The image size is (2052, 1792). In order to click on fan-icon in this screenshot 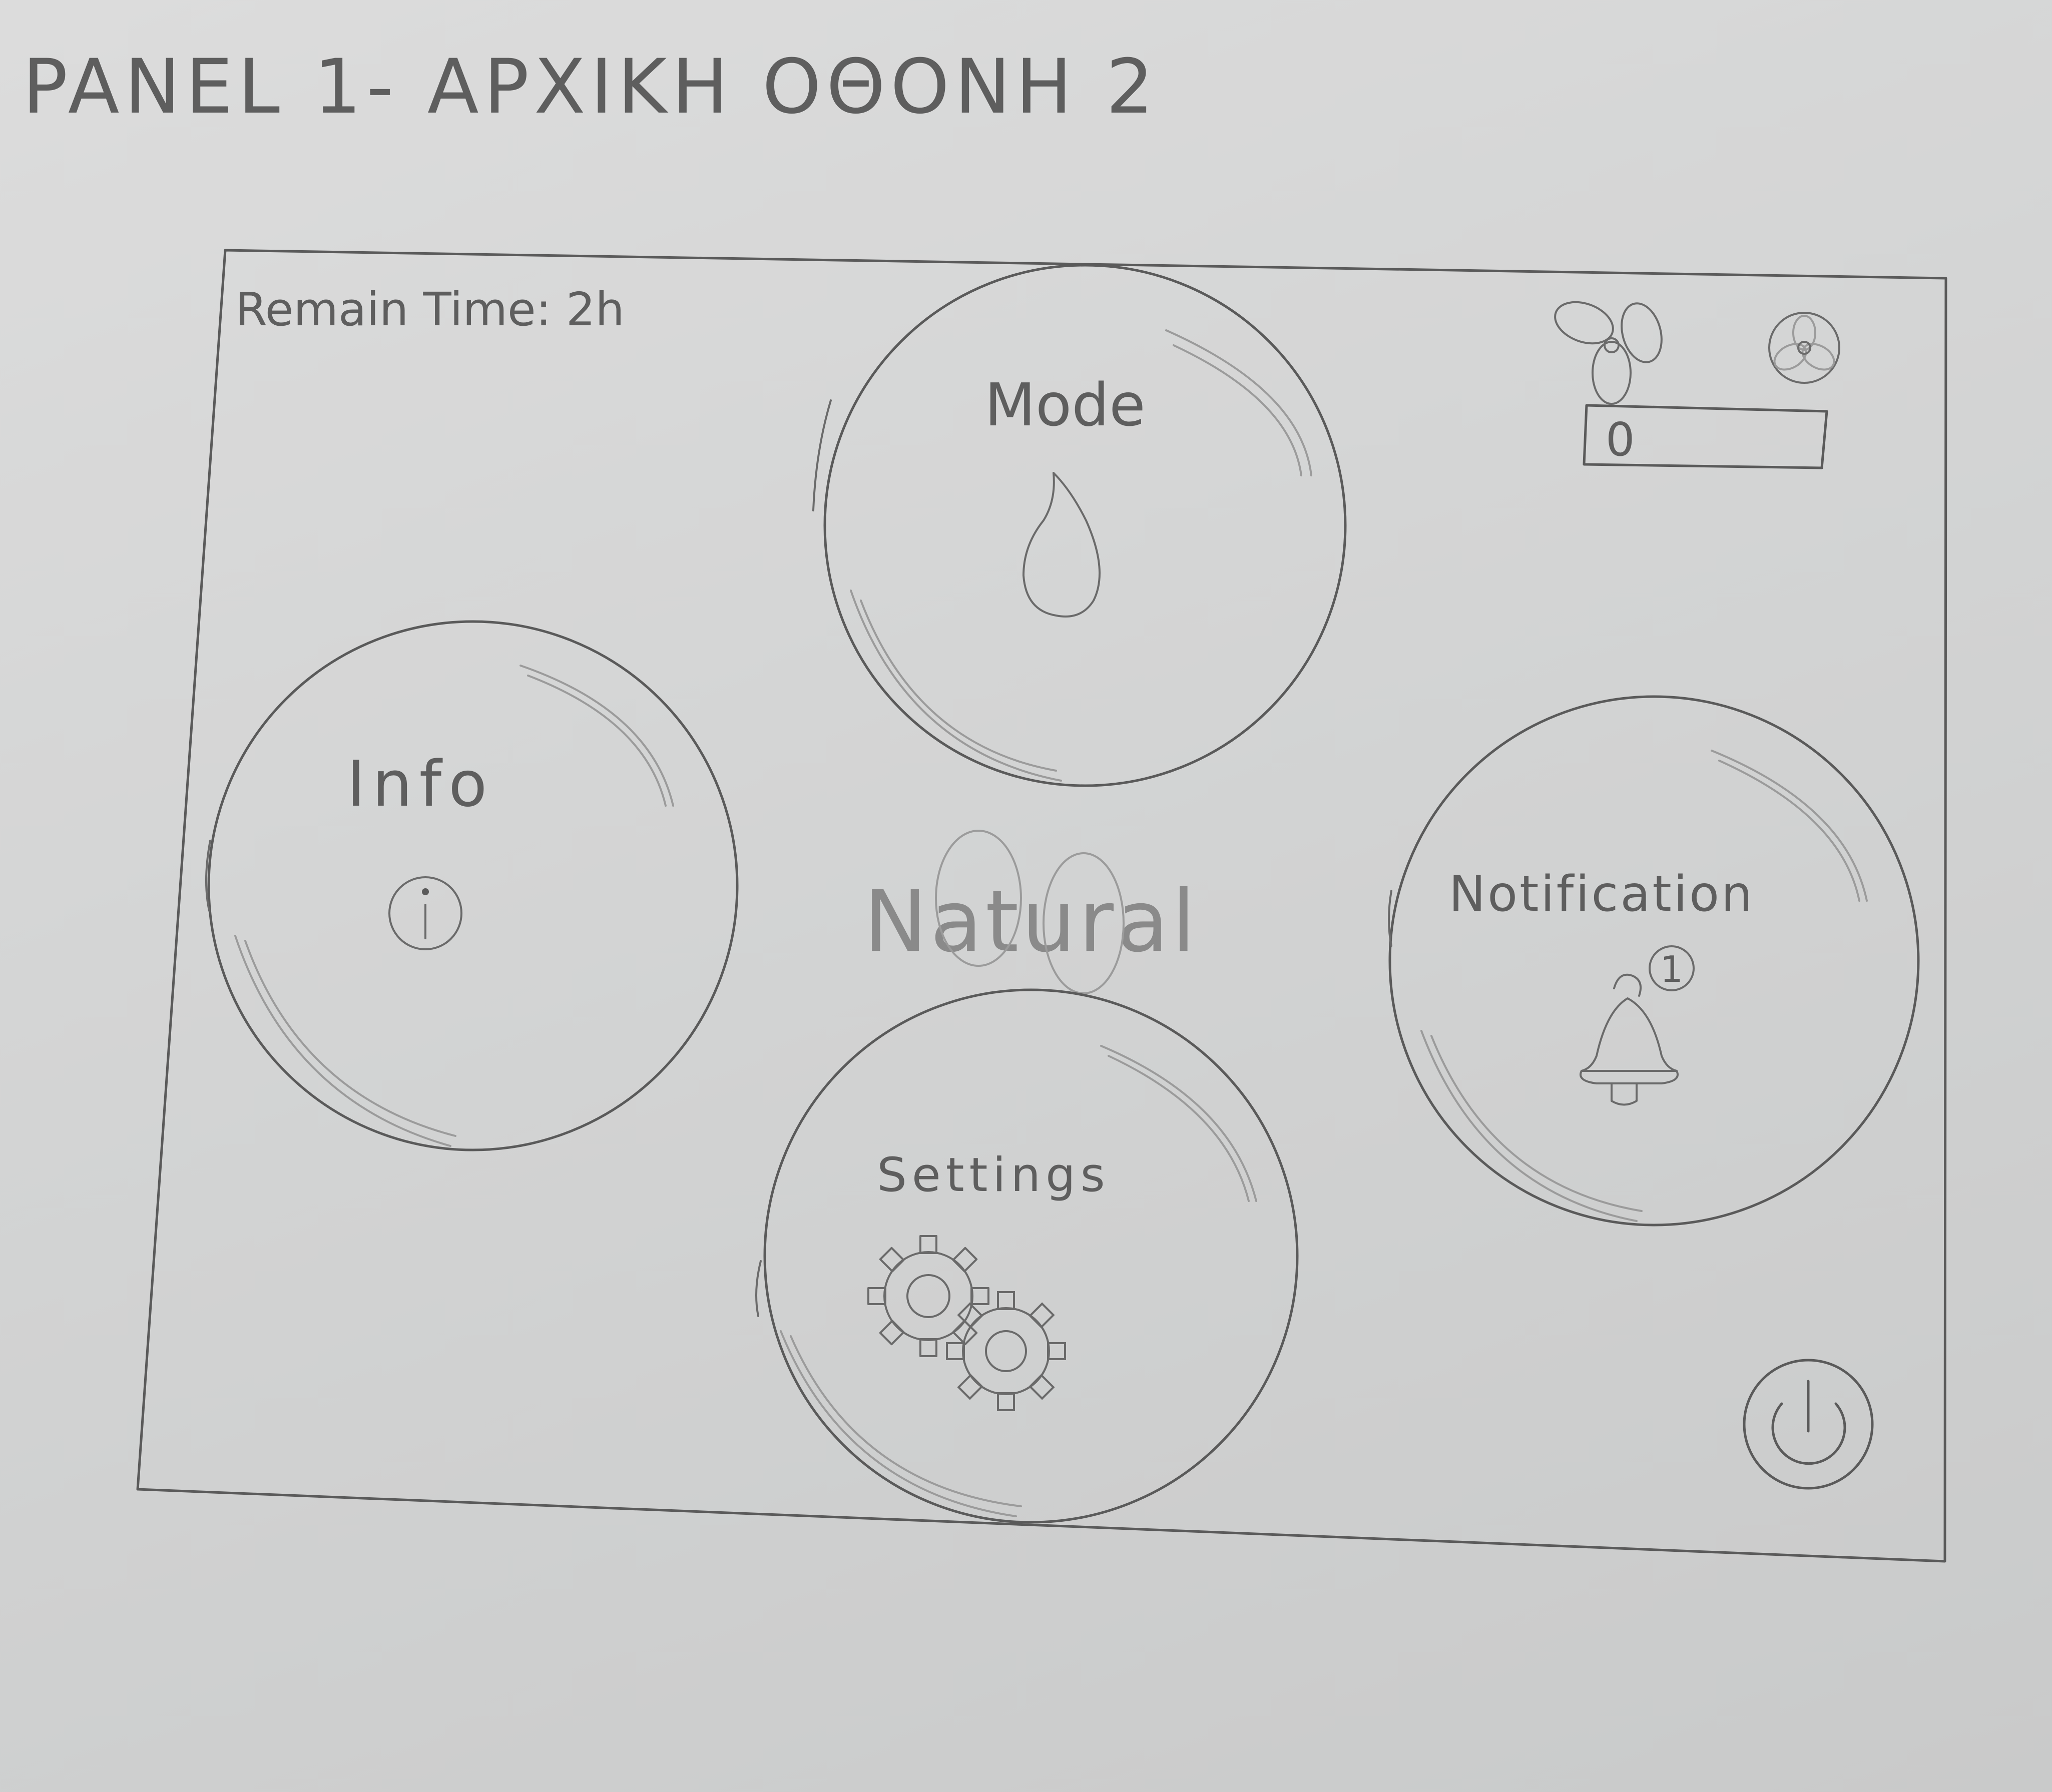, I will do `click(1609, 350)`.